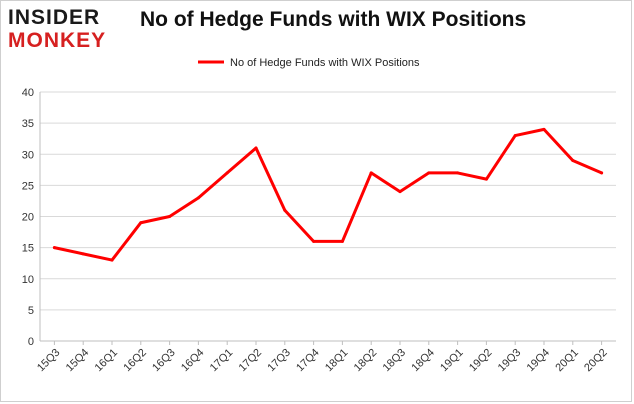 This screenshot has width=634, height=404. What do you see at coordinates (452, 361) in the screenshot?
I see `x-tick-label: 19Q1` at bounding box center [452, 361].